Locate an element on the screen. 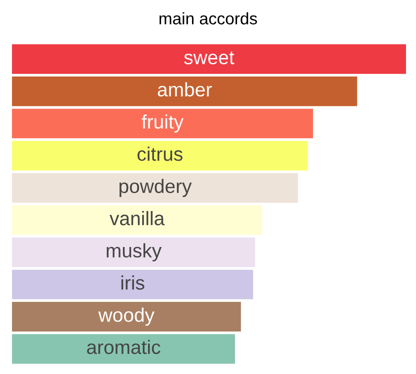 The width and height of the screenshot is (416, 374). y-tick-label: woody is located at coordinates (126, 317).